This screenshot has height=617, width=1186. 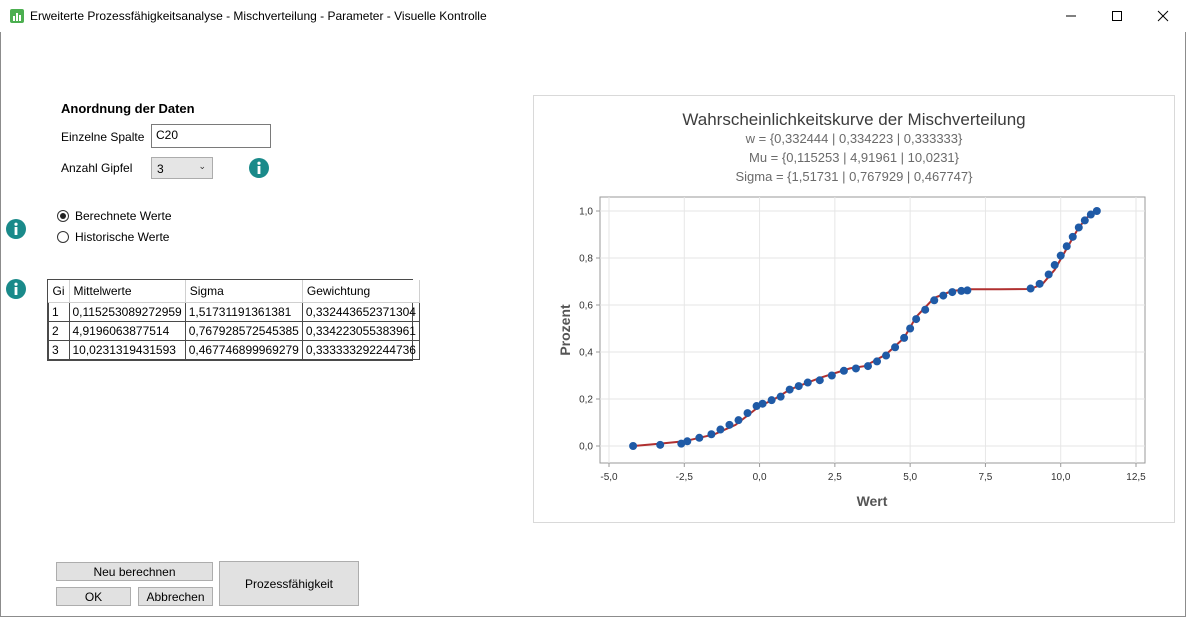 What do you see at coordinates (1117, 16) in the screenshot?
I see `maximize-button` at bounding box center [1117, 16].